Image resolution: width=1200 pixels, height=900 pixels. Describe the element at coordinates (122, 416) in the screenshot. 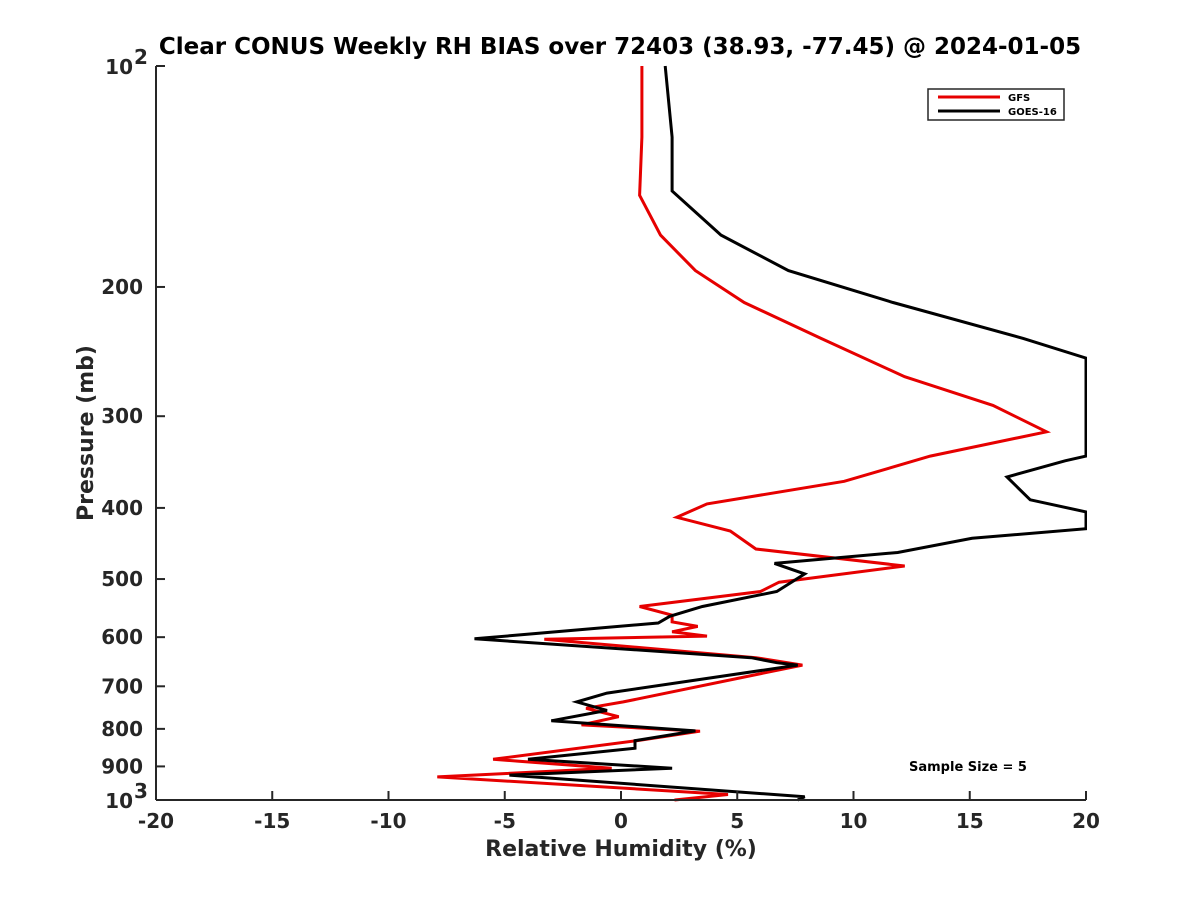

I see `y-tick-label: 300` at that location.